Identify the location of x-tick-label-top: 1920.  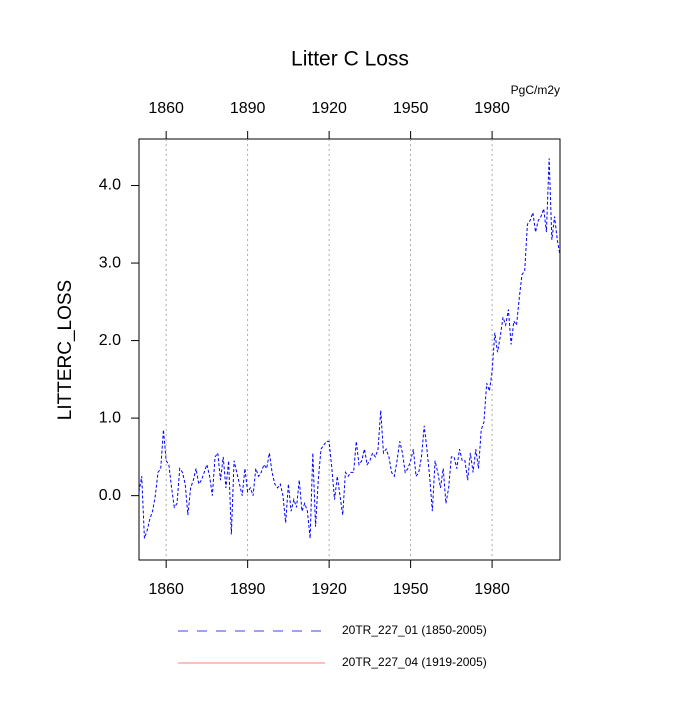
(329, 108).